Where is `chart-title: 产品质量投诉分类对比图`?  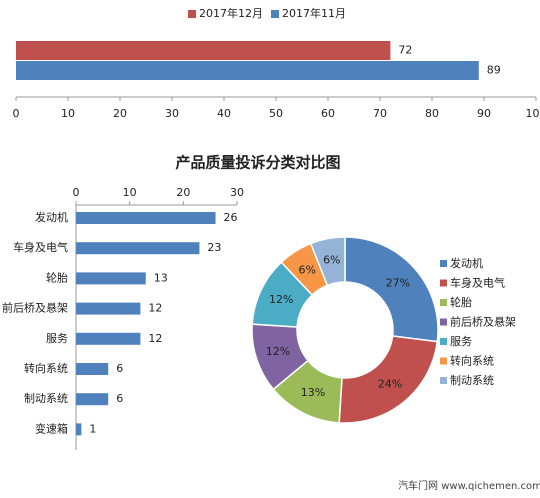 chart-title: 产品质量投诉分类对比图 is located at coordinates (257, 163).